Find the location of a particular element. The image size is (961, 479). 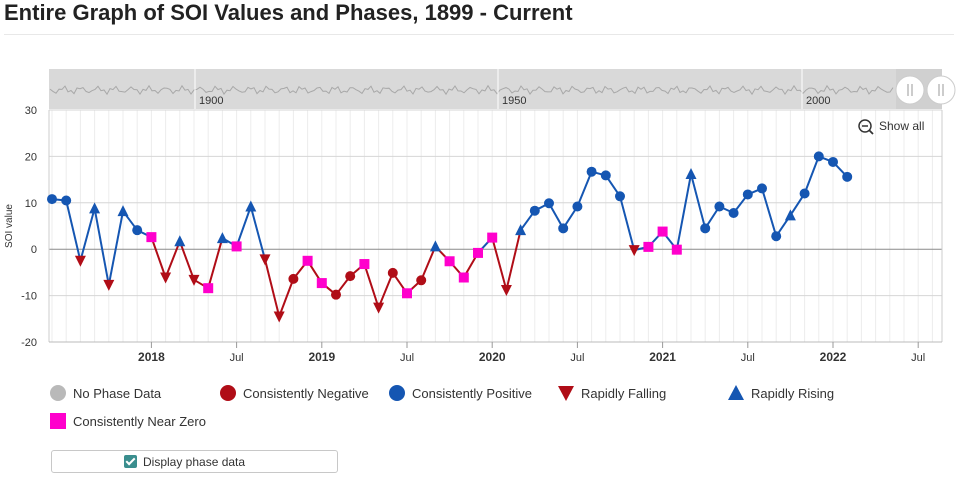

y-tick-label: -20 is located at coordinates (29, 343).